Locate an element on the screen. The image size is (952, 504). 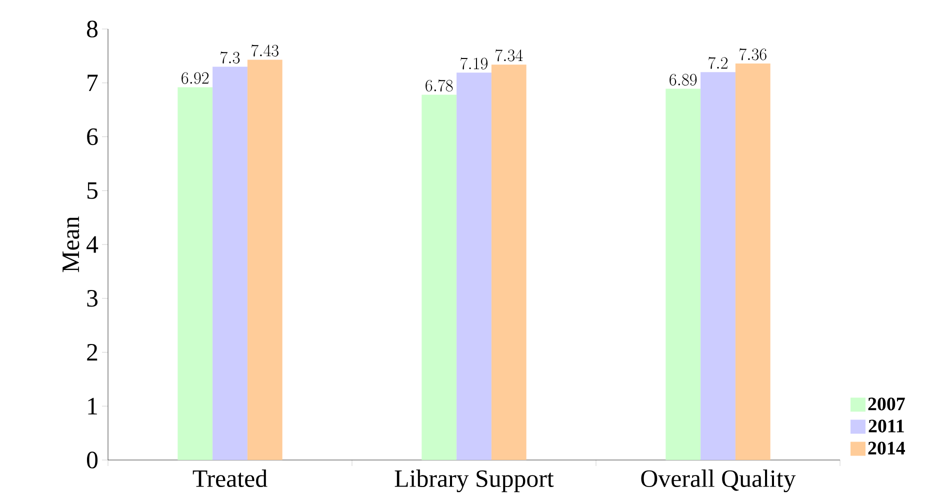
data-label: 7.34 is located at coordinates (509, 55).